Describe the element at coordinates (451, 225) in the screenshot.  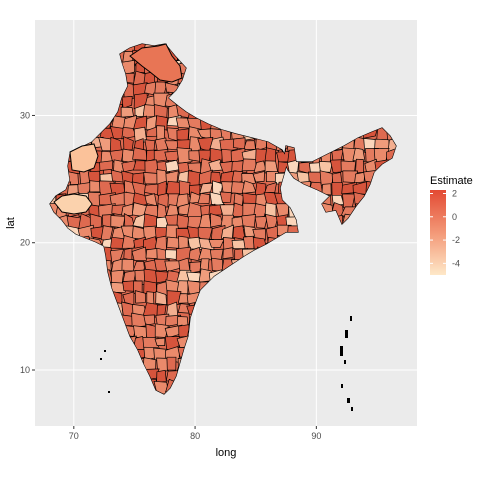
I see `legend: Estimate 2 0 -2 -4` at that location.